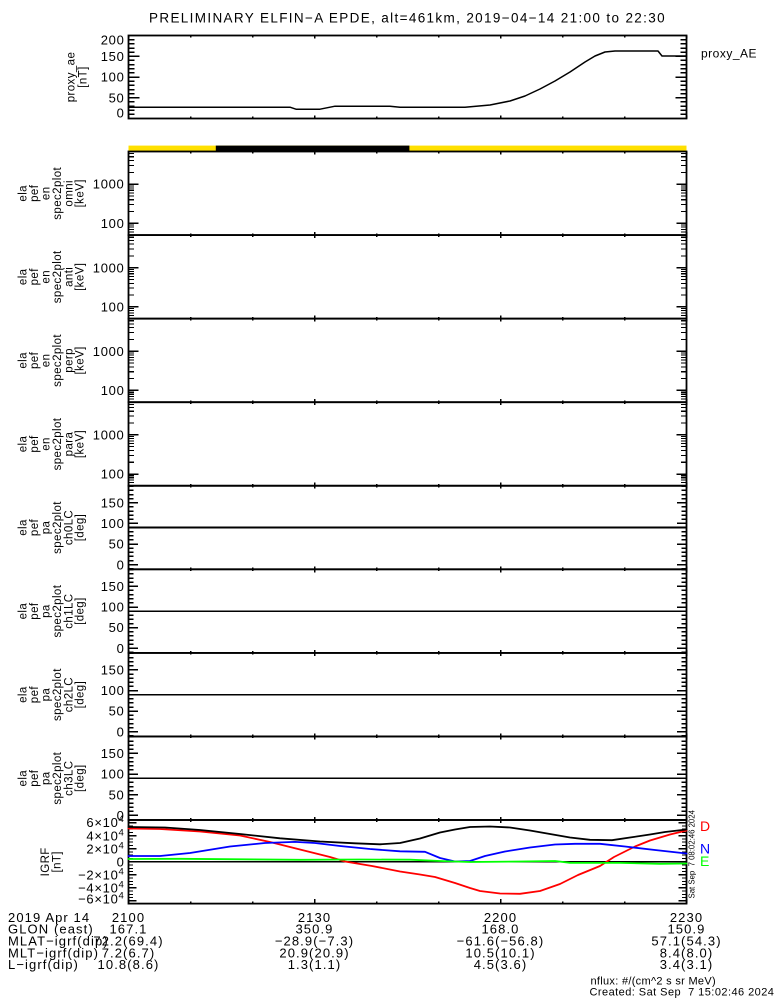  Describe the element at coordinates (70, 610) in the screenshot. I see `svg-text: ch1LC` at that location.